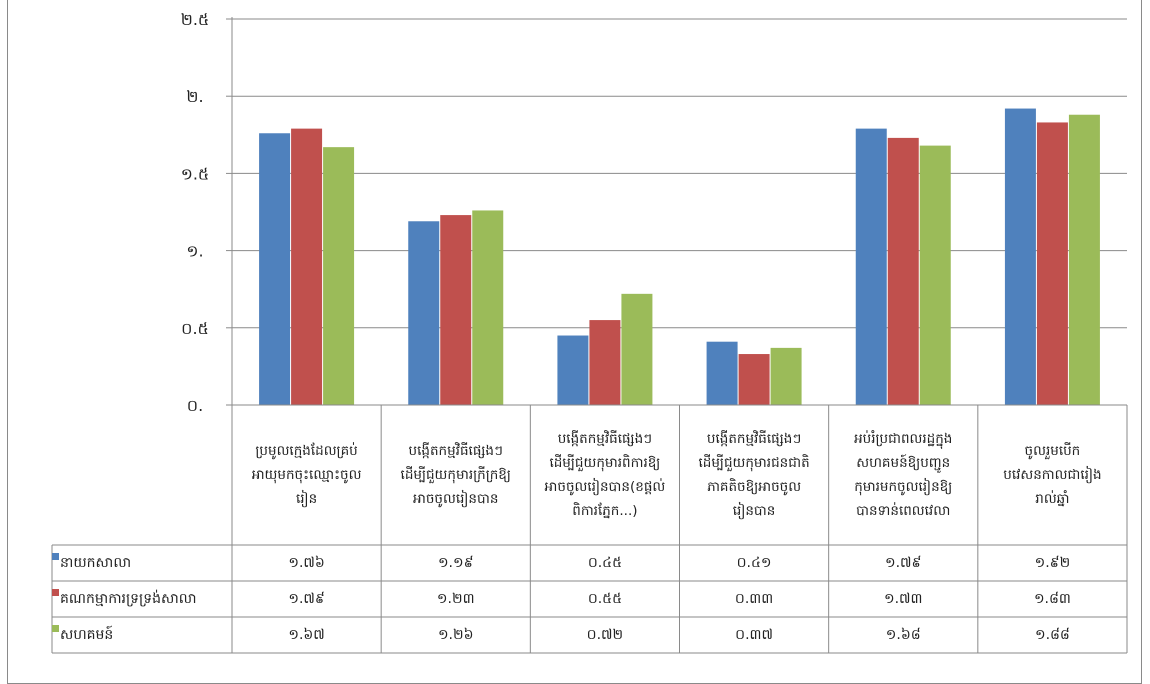 This screenshot has width=1150, height=684. What do you see at coordinates (87, 634) in the screenshot?
I see `legend-label: សហគមន៍` at bounding box center [87, 634].